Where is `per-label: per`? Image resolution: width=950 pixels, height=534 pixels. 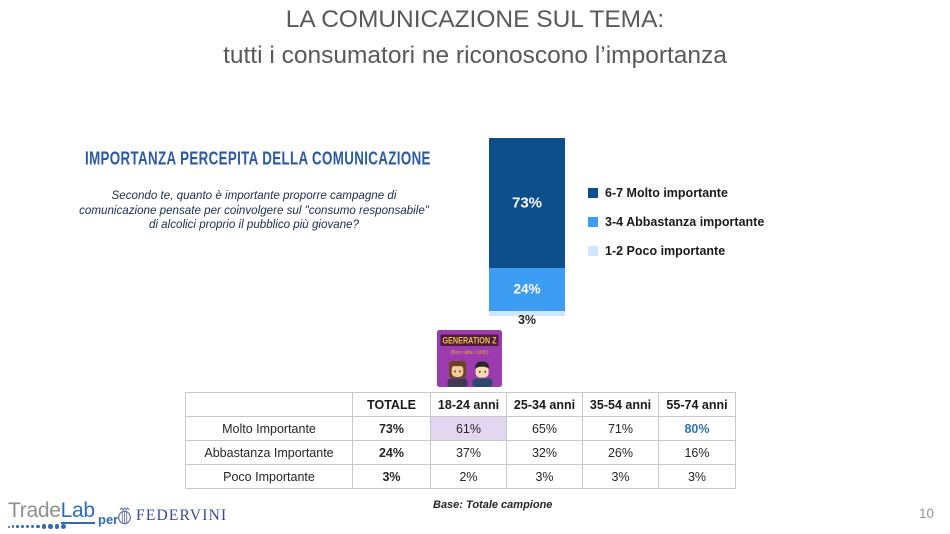
per-label: per is located at coordinates (108, 519).